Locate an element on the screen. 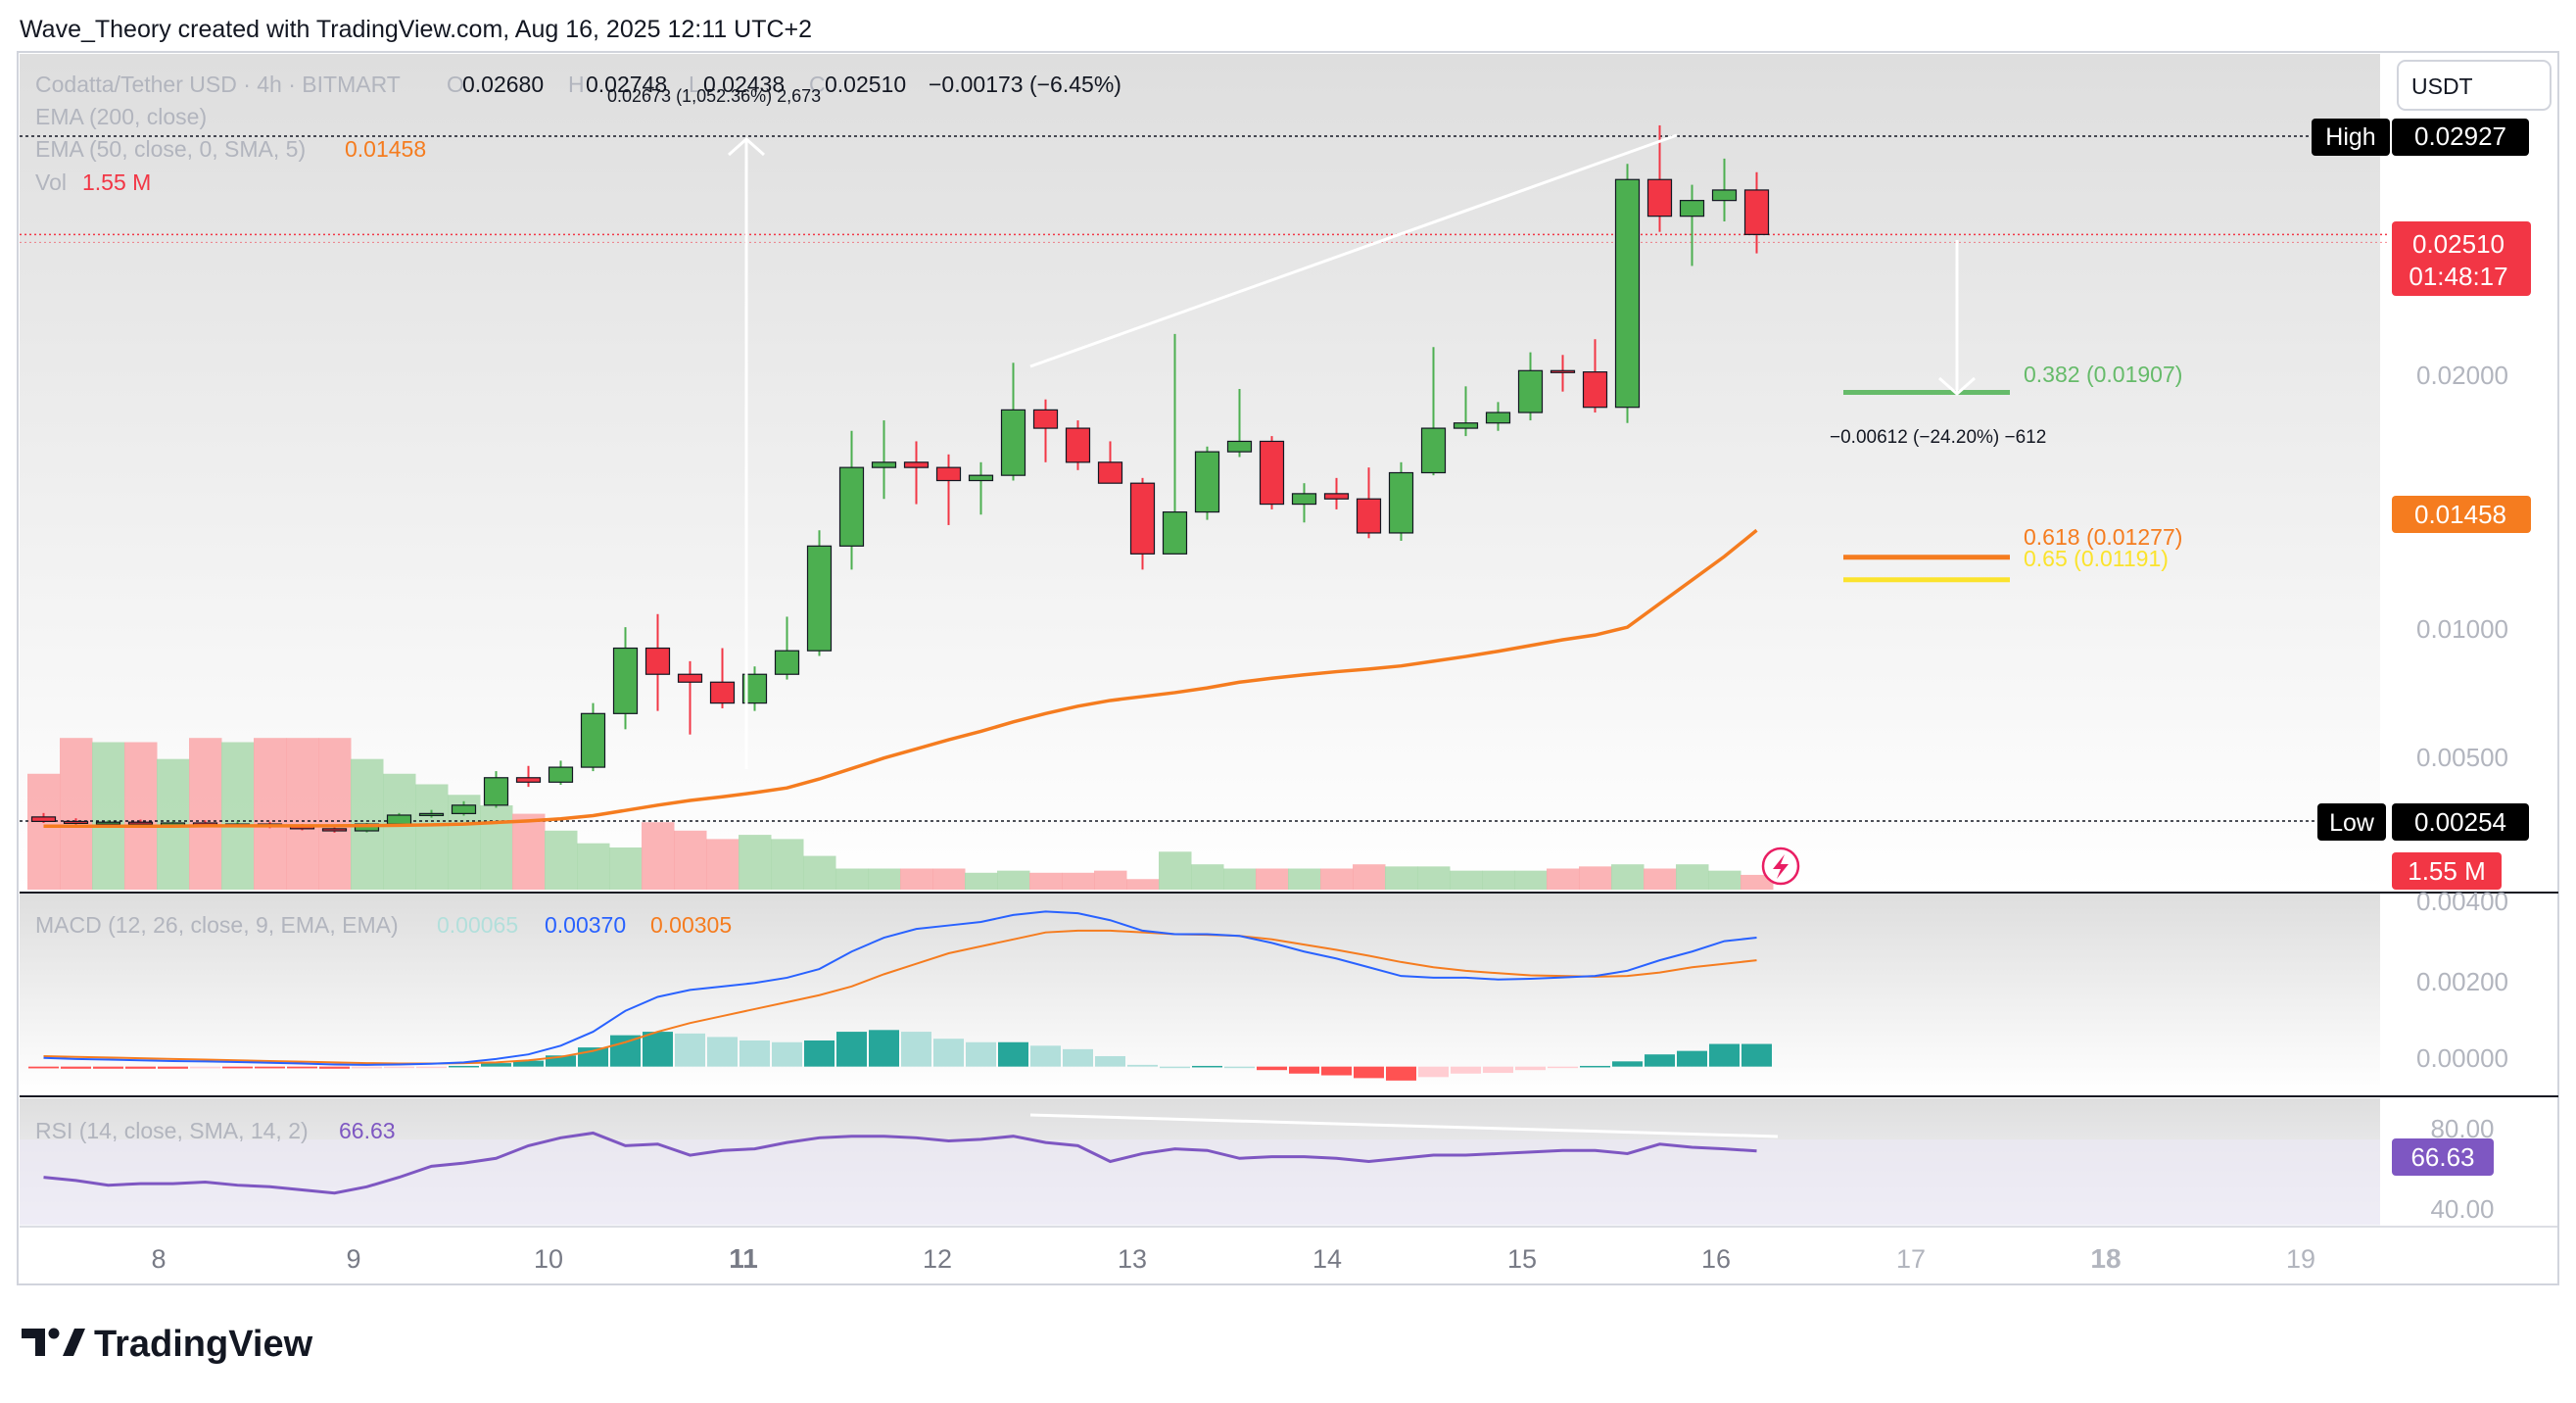 The image size is (2576, 1403). volume-layer is located at coordinates (901, 814).